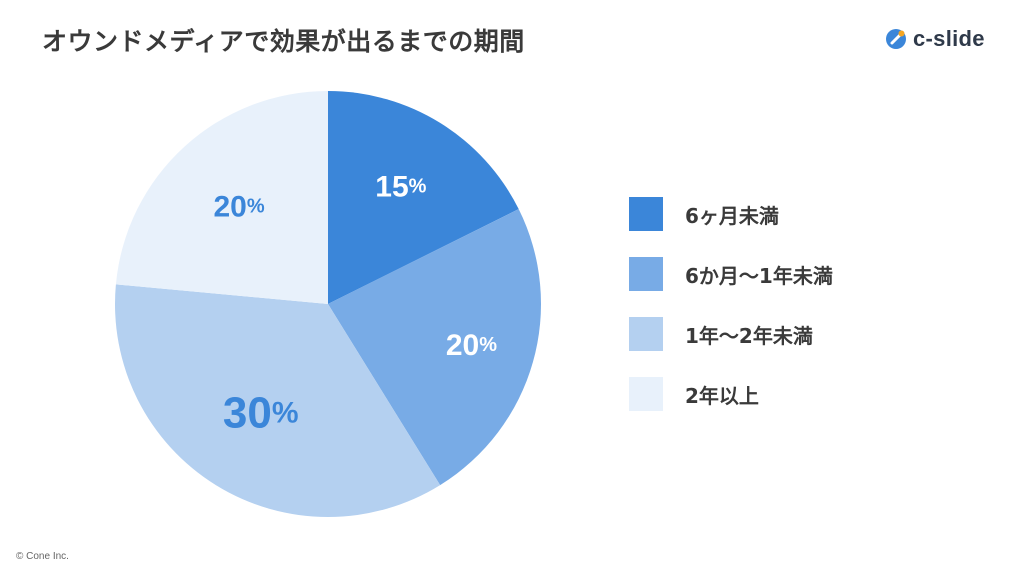 This screenshot has width=1024, height=576. I want to click on legend-label: 1年〜2年未満, so click(749, 335).